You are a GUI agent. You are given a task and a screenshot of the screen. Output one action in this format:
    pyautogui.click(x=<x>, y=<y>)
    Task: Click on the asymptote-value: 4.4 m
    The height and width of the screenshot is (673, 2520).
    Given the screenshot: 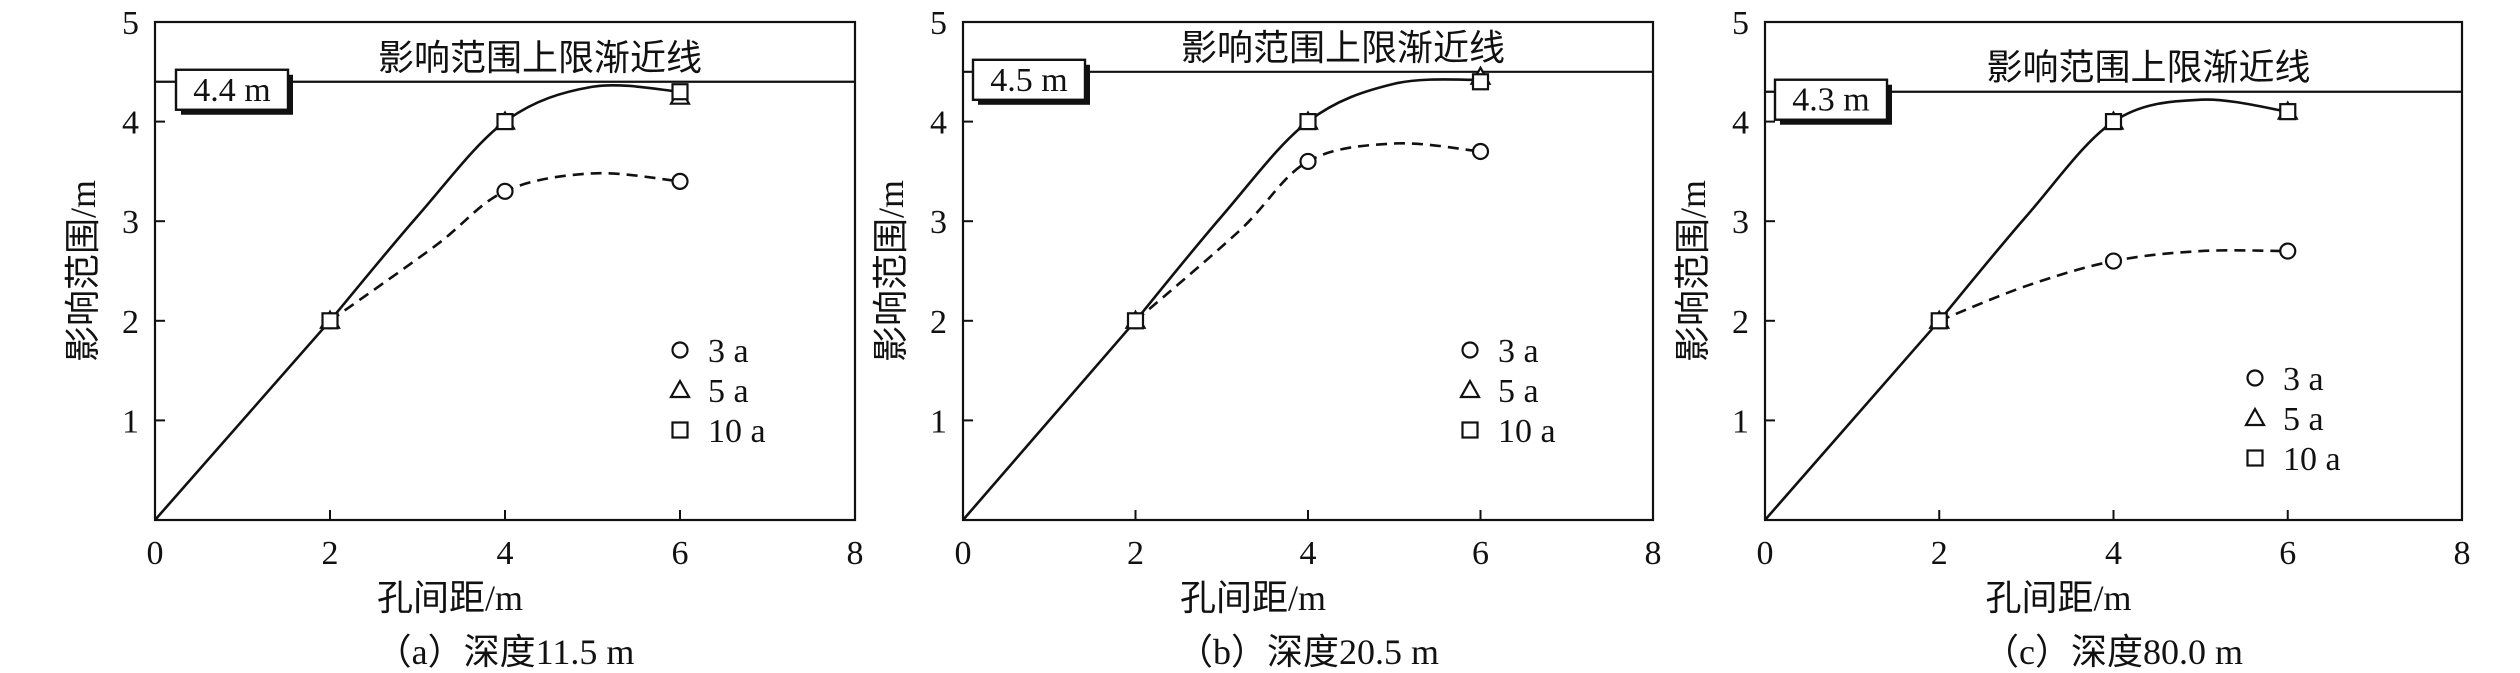 What is the action you would take?
    pyautogui.click(x=231, y=90)
    